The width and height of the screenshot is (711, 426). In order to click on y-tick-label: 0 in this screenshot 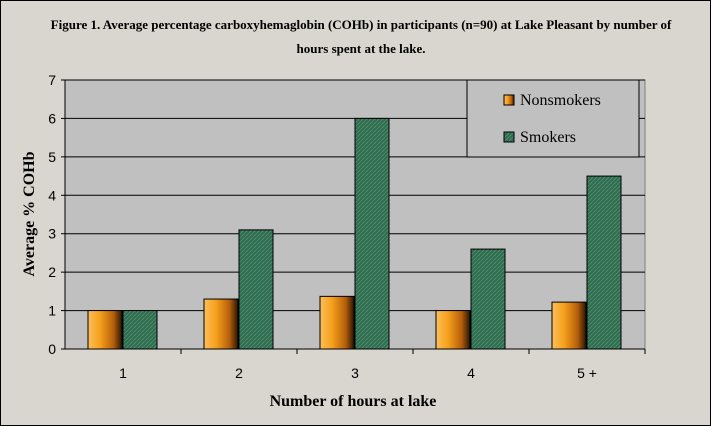, I will do `click(52, 349)`.